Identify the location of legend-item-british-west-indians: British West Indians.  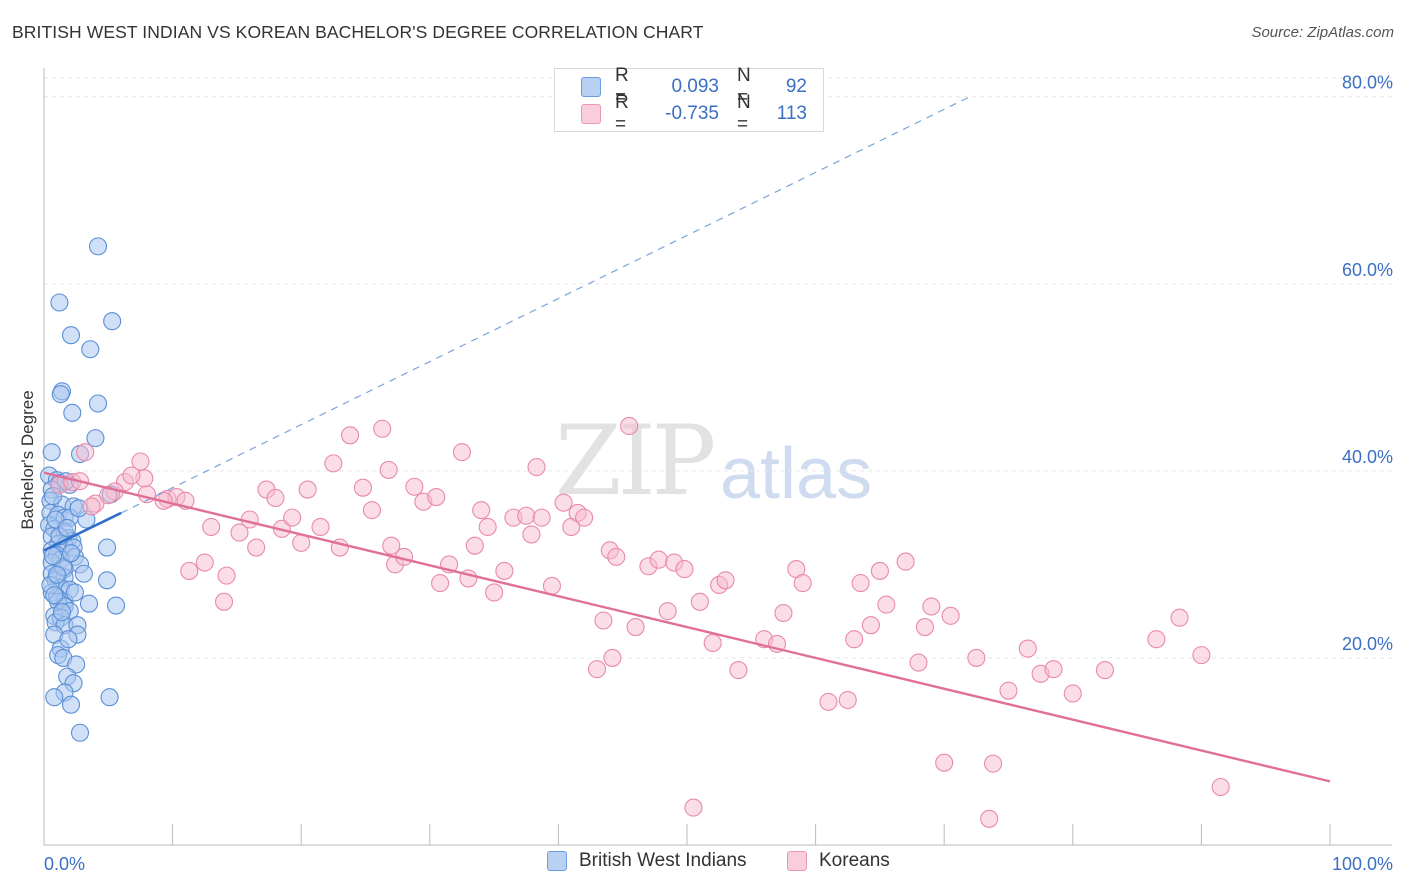
(647, 861).